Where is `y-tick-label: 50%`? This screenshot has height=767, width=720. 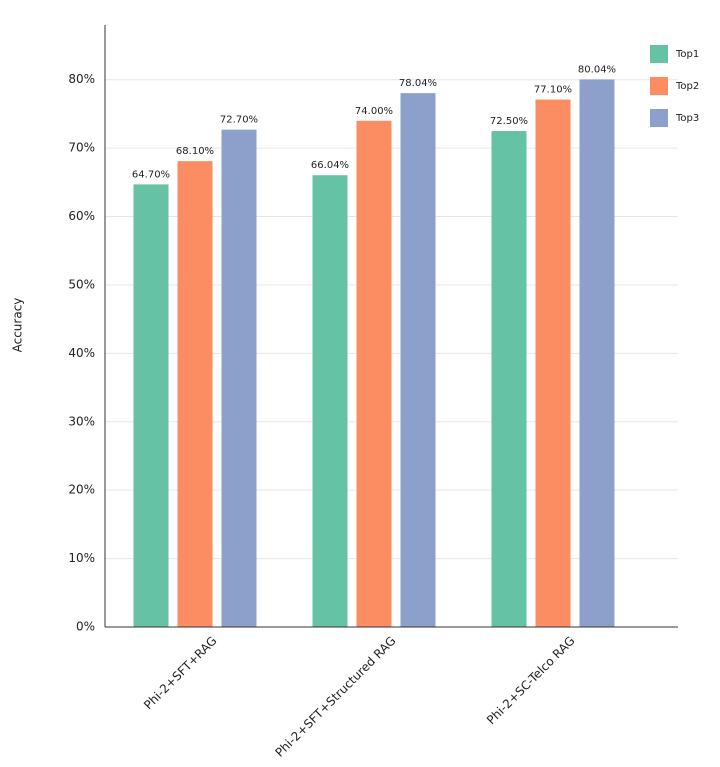
y-tick-label: 50% is located at coordinates (81, 284).